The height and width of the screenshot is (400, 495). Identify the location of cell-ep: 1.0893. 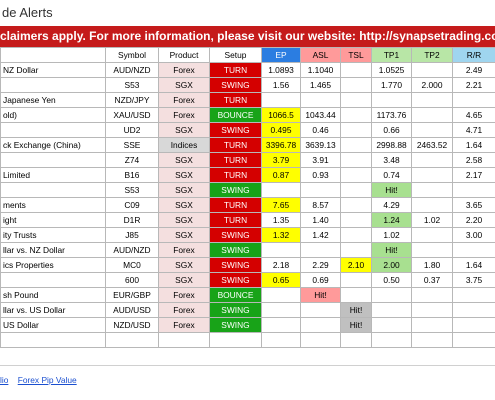
(281, 70).